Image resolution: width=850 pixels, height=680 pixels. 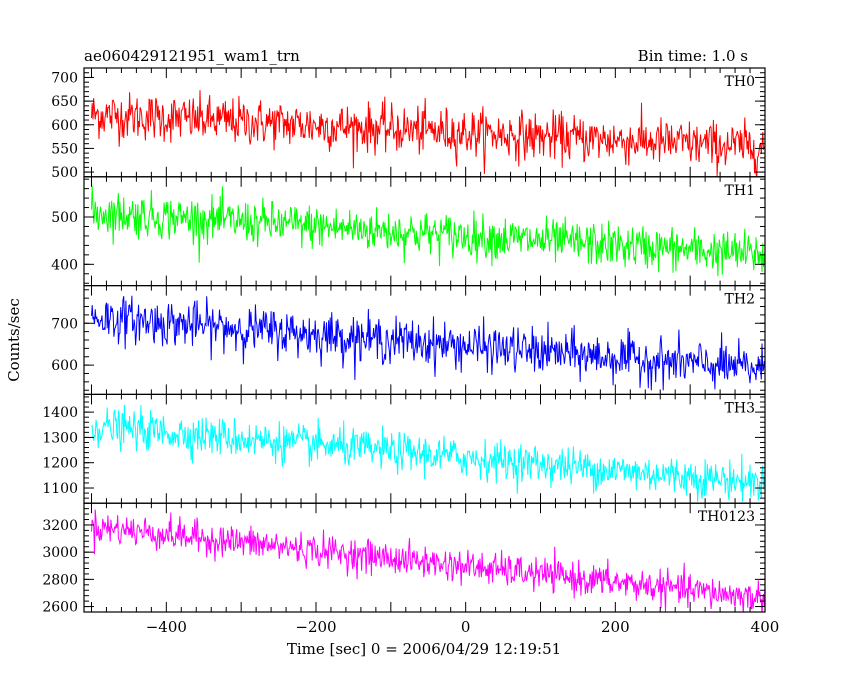 What do you see at coordinates (615, 627) in the screenshot?
I see `x-tick-label: 200` at bounding box center [615, 627].